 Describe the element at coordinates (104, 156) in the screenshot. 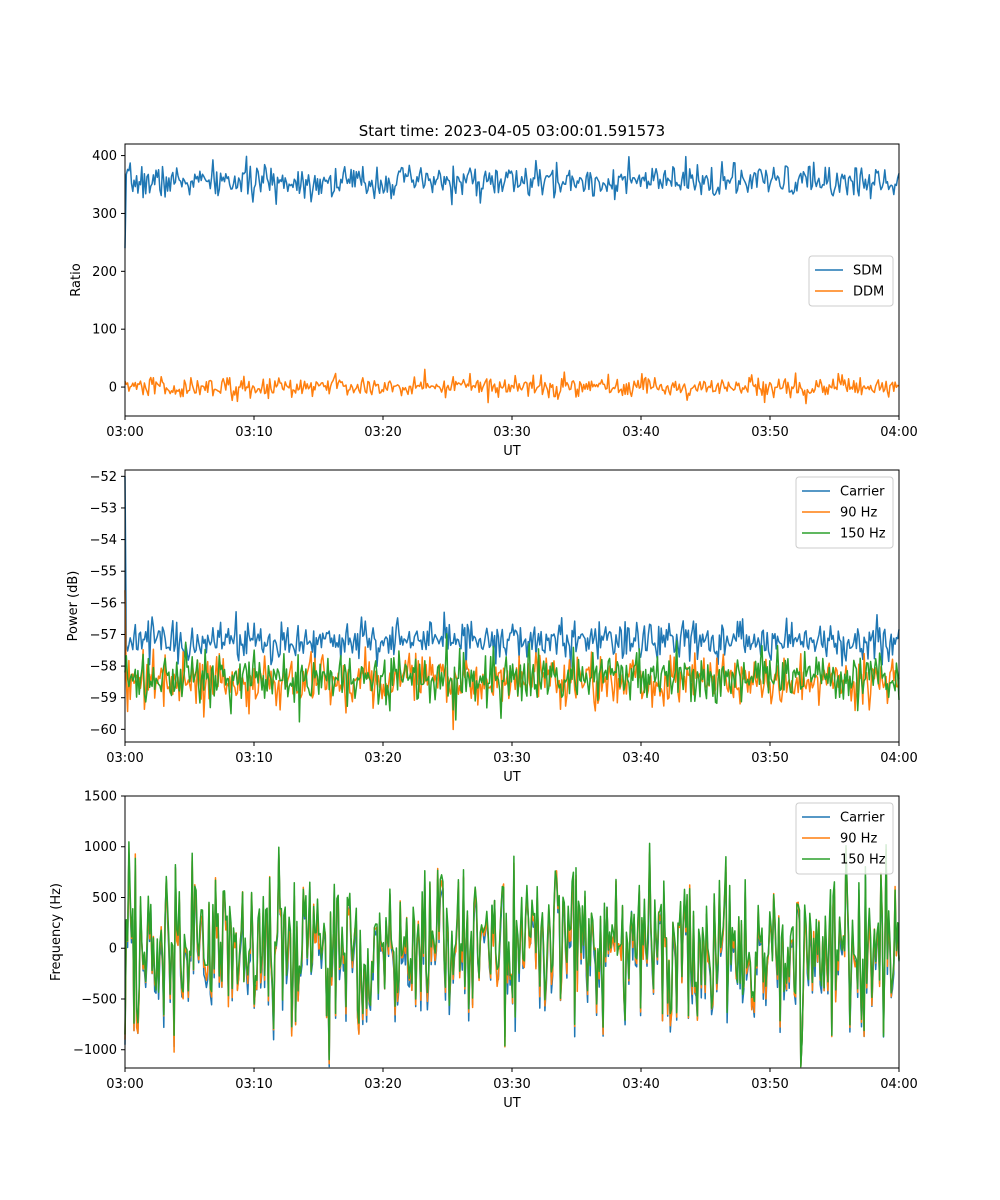

I see `y-tick-label: 400` at that location.